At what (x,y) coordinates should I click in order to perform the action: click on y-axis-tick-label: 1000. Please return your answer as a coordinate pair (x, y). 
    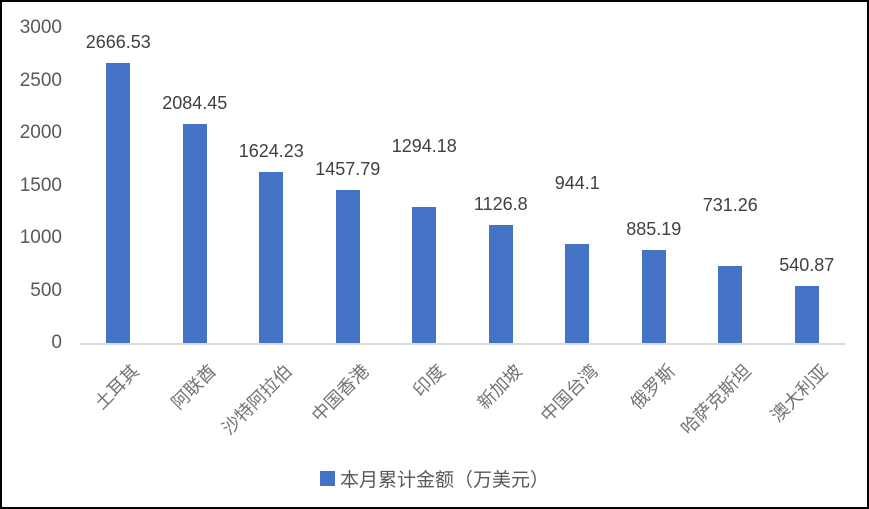
    Looking at the image, I should click on (40, 237).